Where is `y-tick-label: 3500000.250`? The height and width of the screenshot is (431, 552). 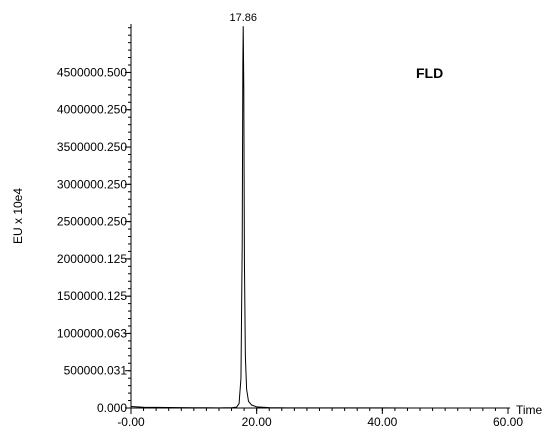 y-tick-label: 3500000.250 is located at coordinates (92, 147).